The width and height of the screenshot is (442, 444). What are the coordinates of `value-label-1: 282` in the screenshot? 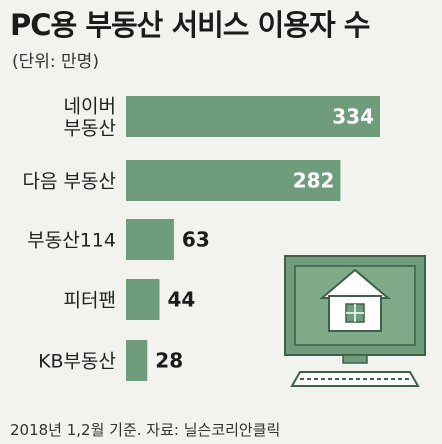 It's located at (314, 181).